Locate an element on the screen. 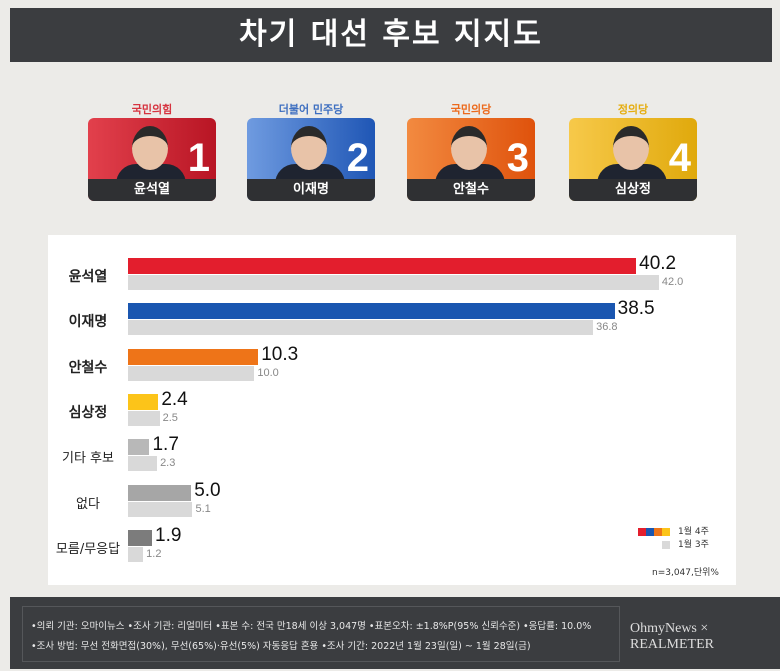 The height and width of the screenshot is (671, 780). value-label-prev: 5.1 is located at coordinates (203, 508).